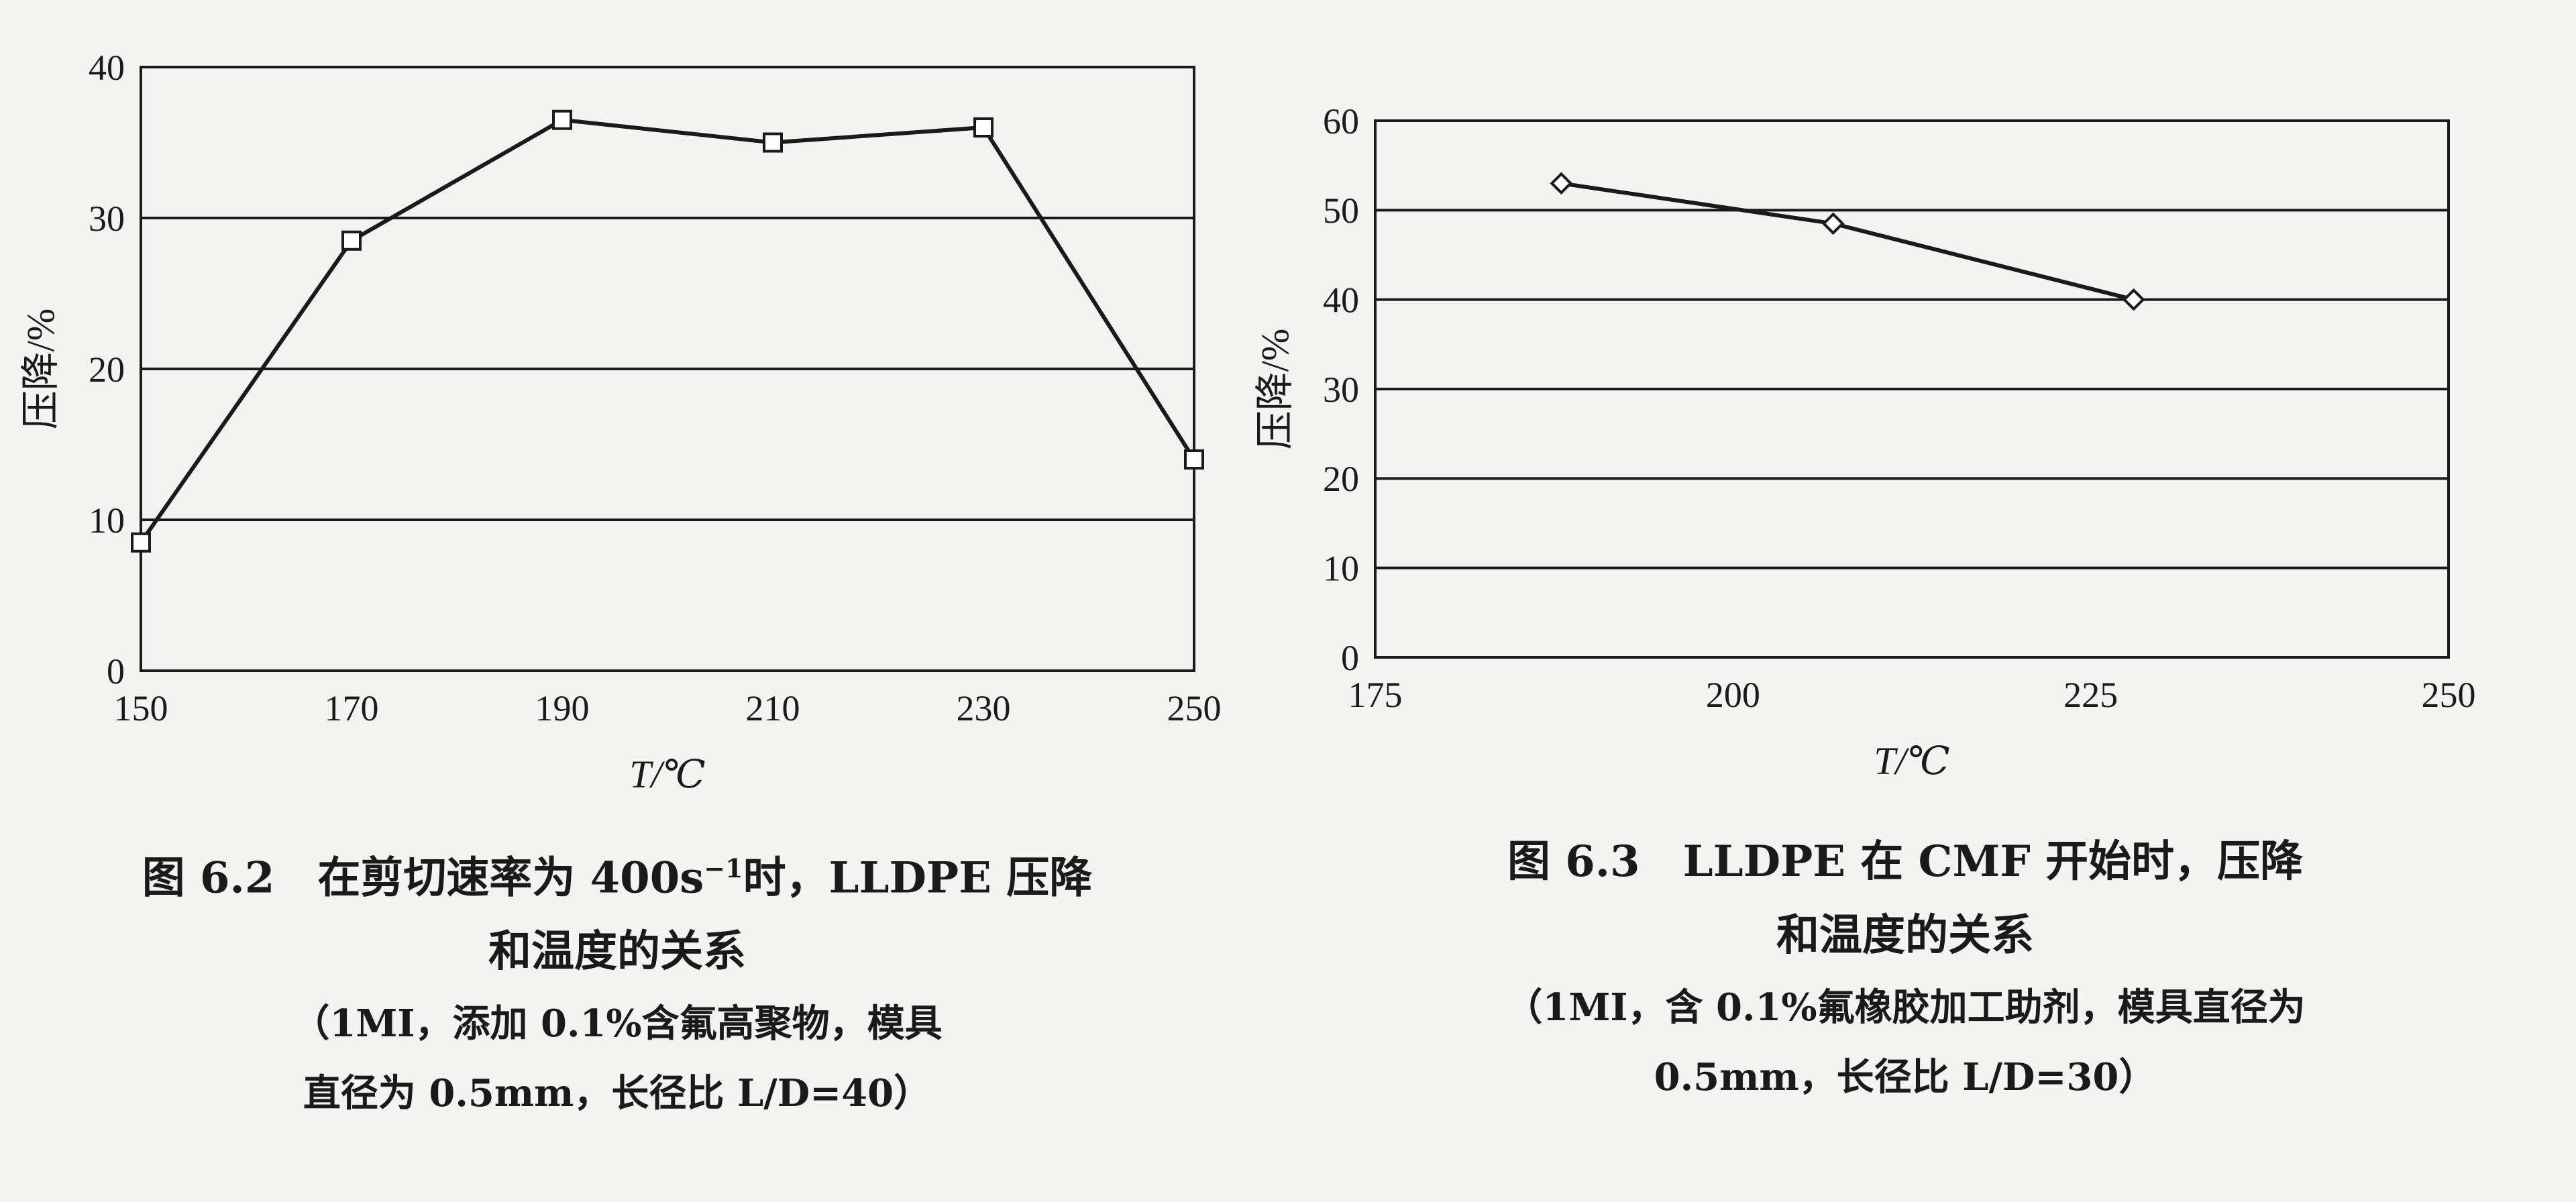 This screenshot has width=2576, height=1202. What do you see at coordinates (617, 951) in the screenshot?
I see `caption-fig-6-2-line2: 和温度的关系` at bounding box center [617, 951].